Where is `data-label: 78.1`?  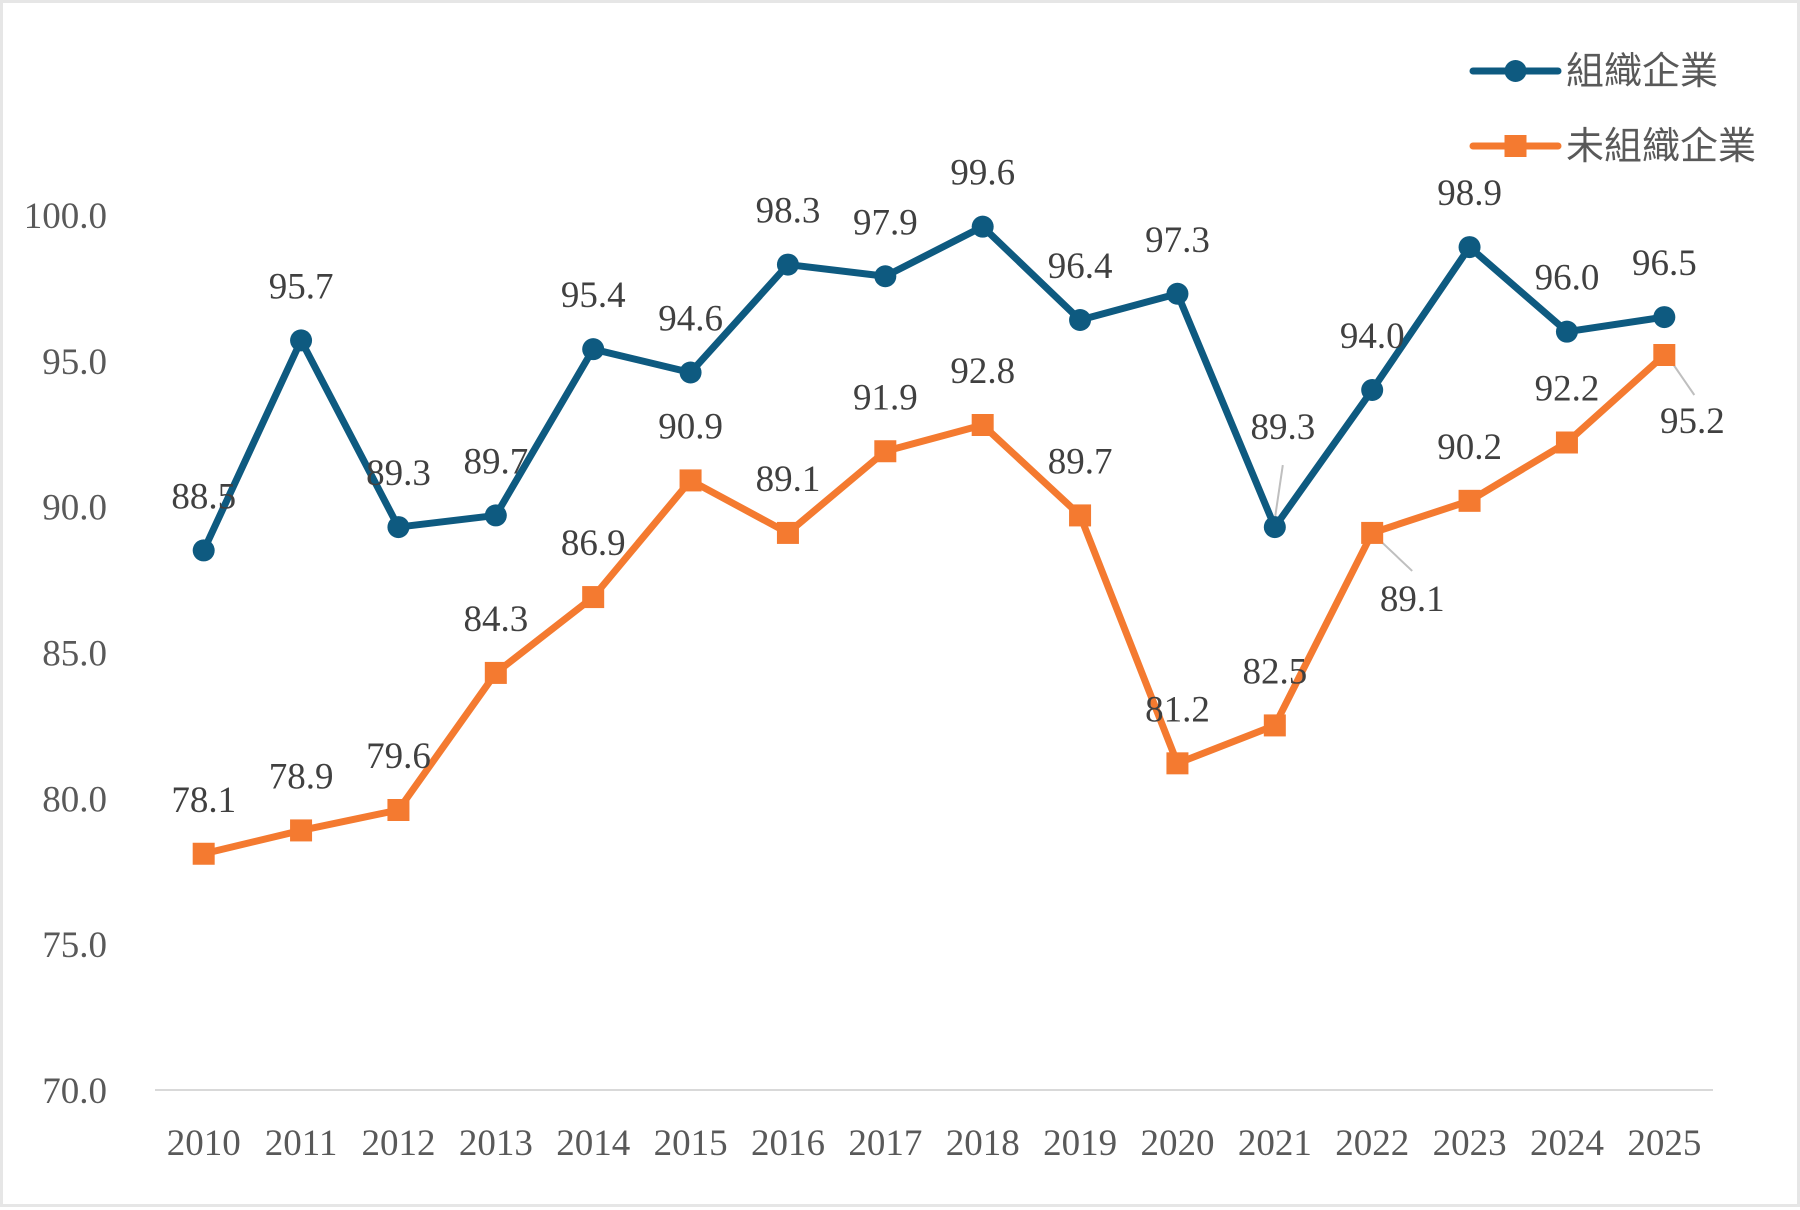 data-label: 78.1 is located at coordinates (203, 800).